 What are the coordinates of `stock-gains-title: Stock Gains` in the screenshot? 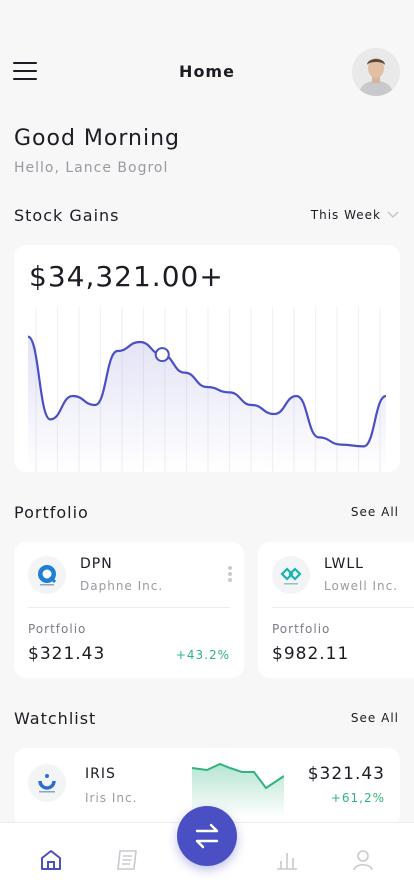 It's located at (67, 215).